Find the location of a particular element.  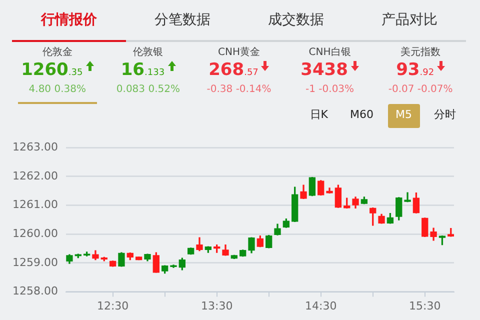

text: M60 is located at coordinates (361, 115).